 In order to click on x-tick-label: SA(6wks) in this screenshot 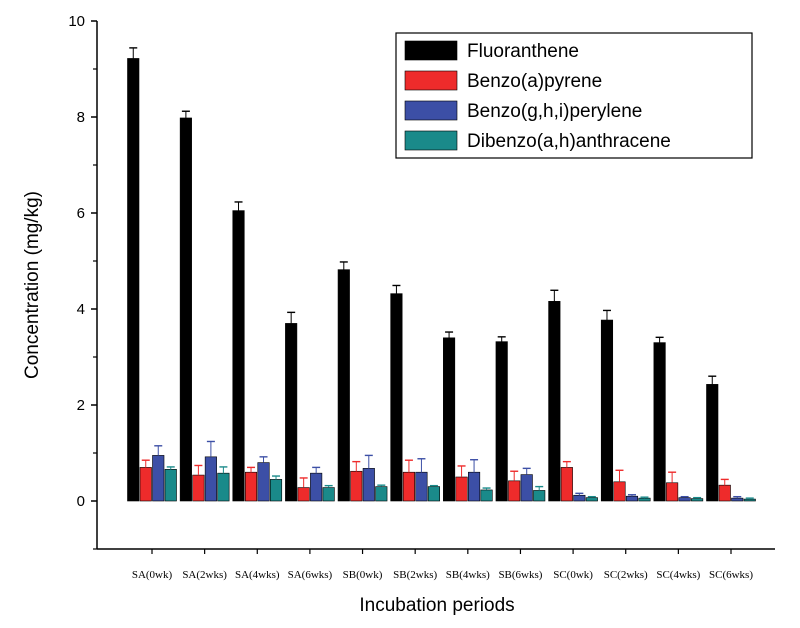, I will do `click(310, 575)`.